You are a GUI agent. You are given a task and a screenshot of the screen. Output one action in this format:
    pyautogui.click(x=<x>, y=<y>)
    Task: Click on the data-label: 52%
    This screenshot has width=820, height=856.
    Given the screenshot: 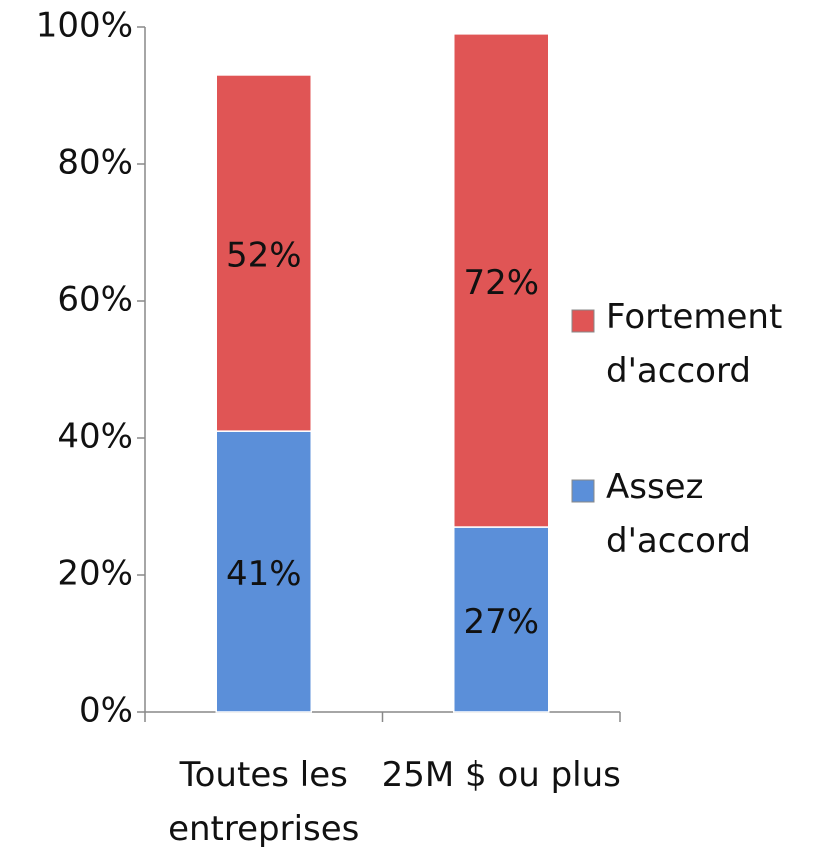 What is the action you would take?
    pyautogui.click(x=264, y=256)
    